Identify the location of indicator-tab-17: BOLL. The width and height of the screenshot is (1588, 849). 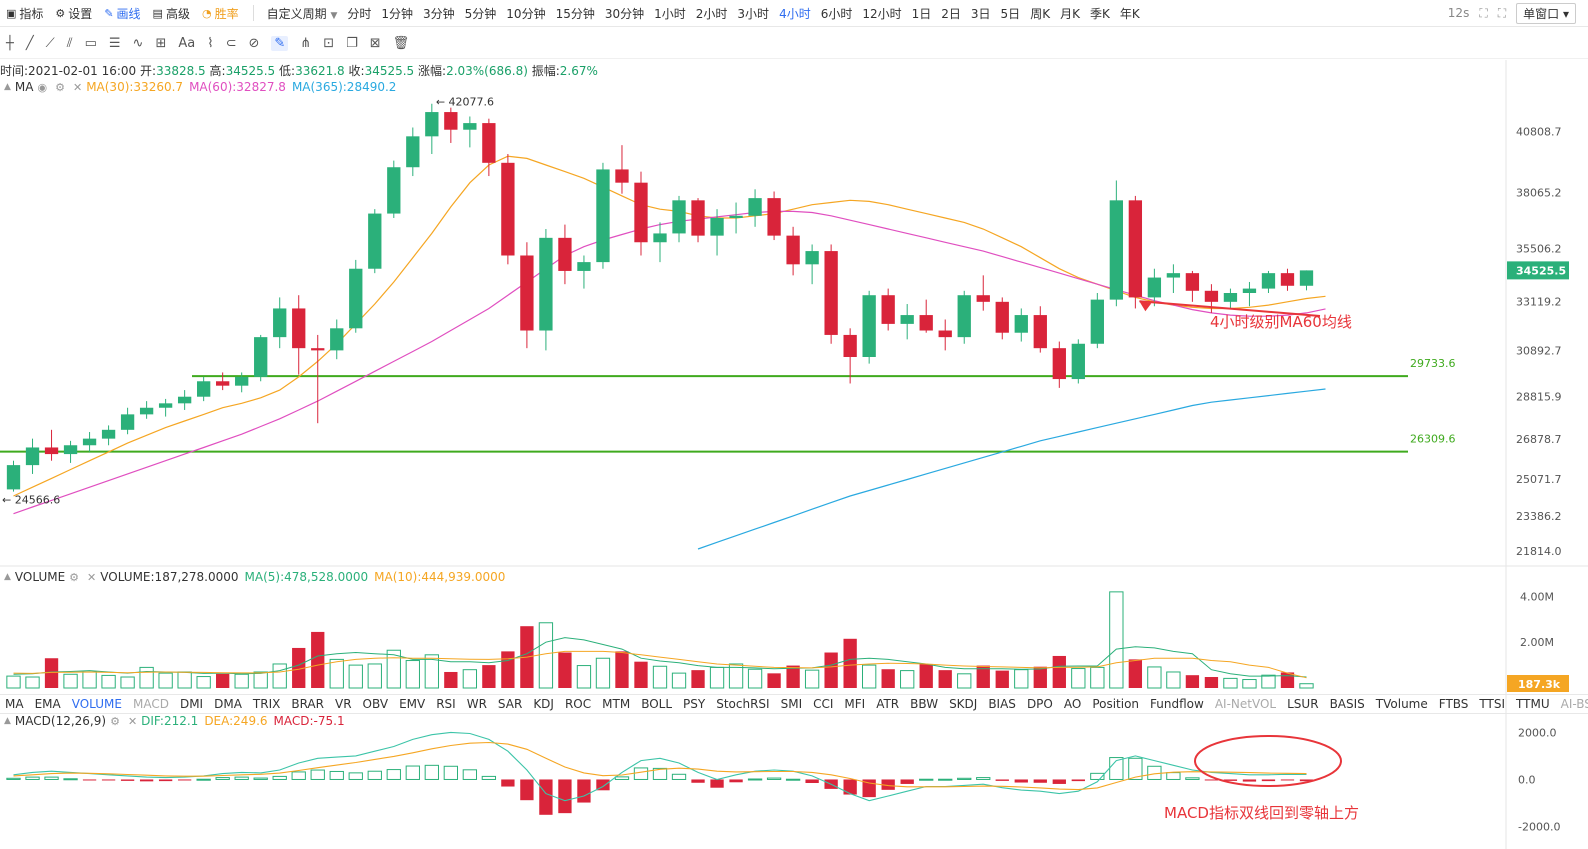
(657, 704).